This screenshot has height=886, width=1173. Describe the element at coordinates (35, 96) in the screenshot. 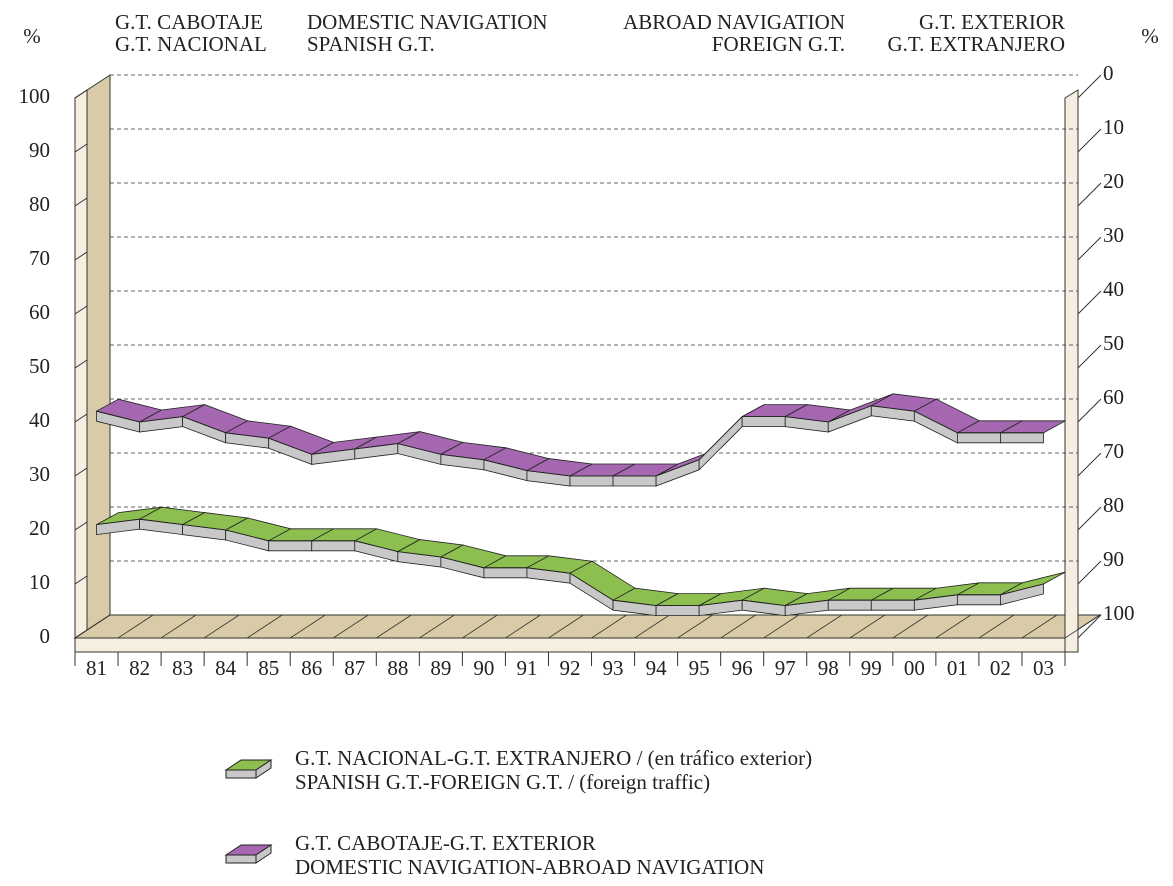

I see `y-tick-label: 100` at that location.